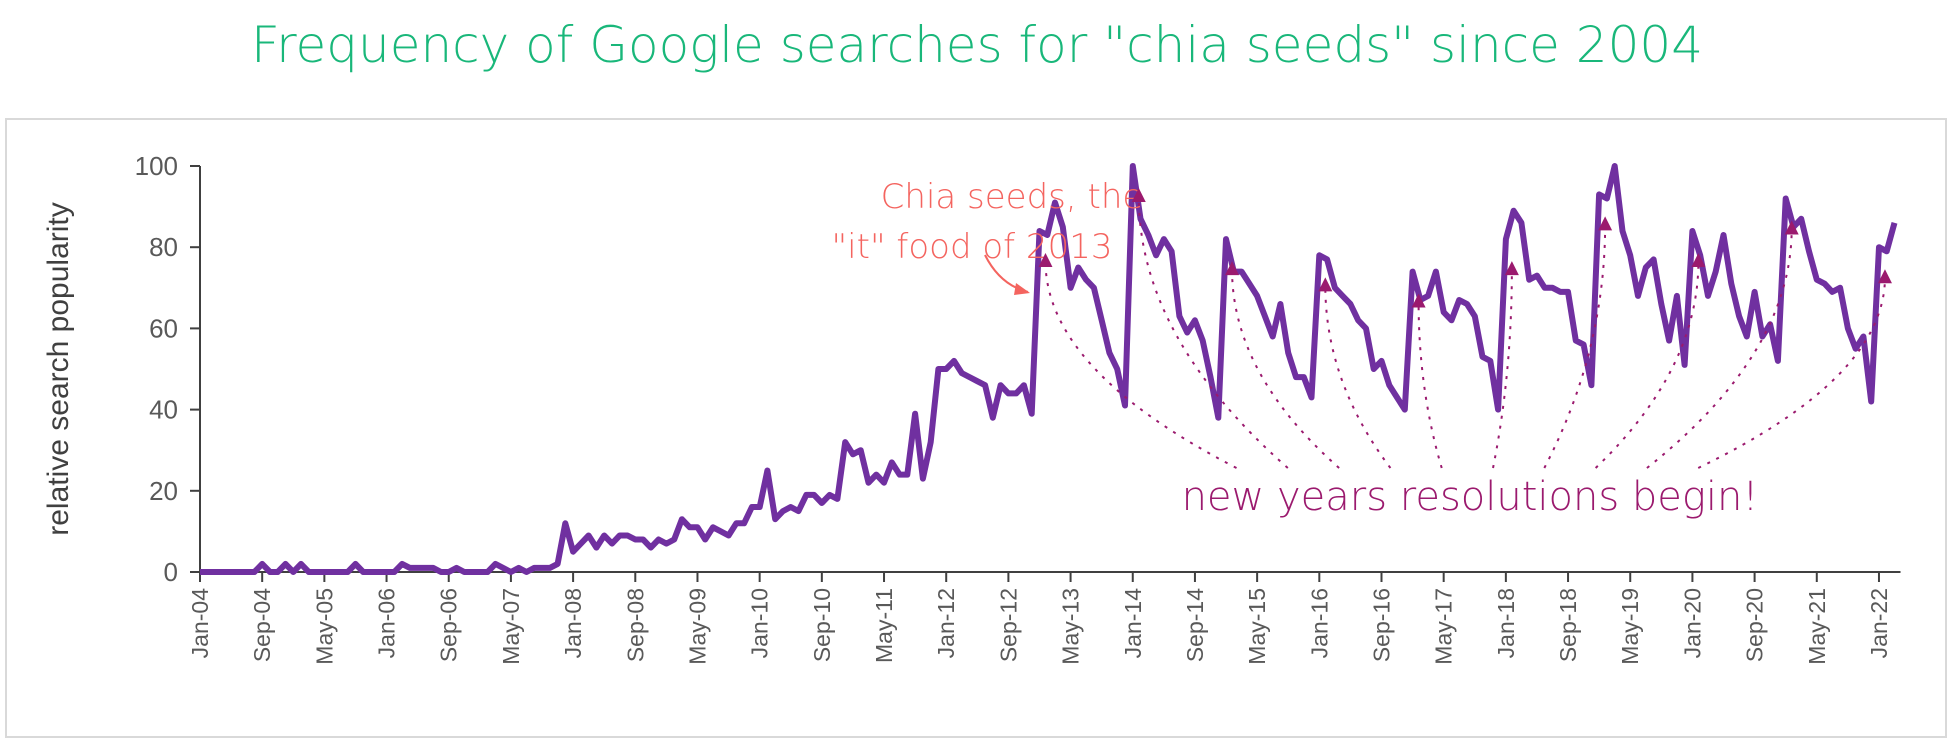 This screenshot has height=746, width=1954. I want to click on annotation-text: new years resolutions begin!, so click(1470, 497).